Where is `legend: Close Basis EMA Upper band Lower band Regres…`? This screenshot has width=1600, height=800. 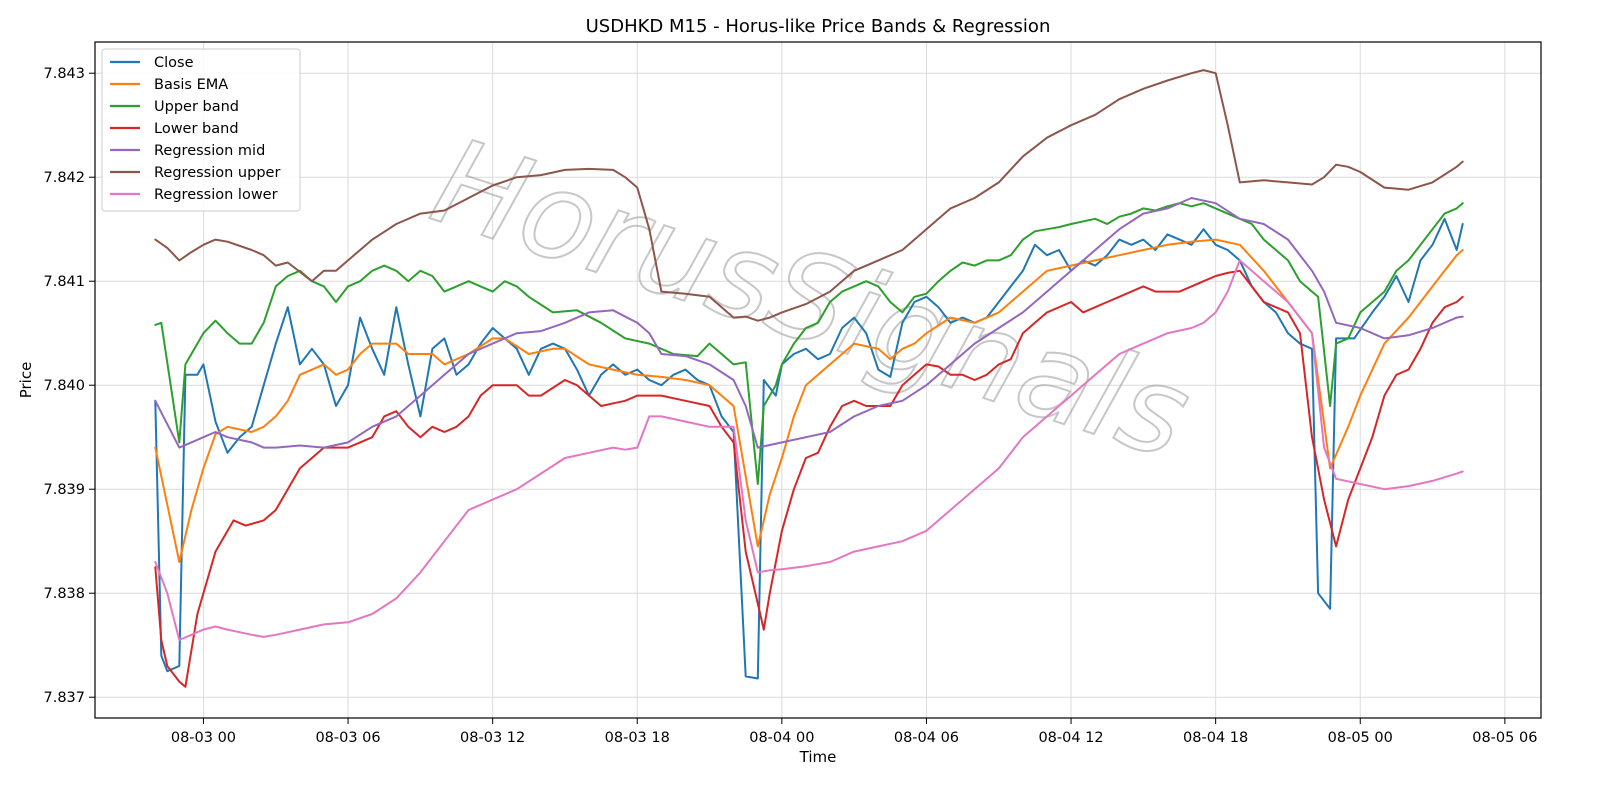
legend: Close Basis EMA Upper band Lower band Regres… is located at coordinates (201, 130).